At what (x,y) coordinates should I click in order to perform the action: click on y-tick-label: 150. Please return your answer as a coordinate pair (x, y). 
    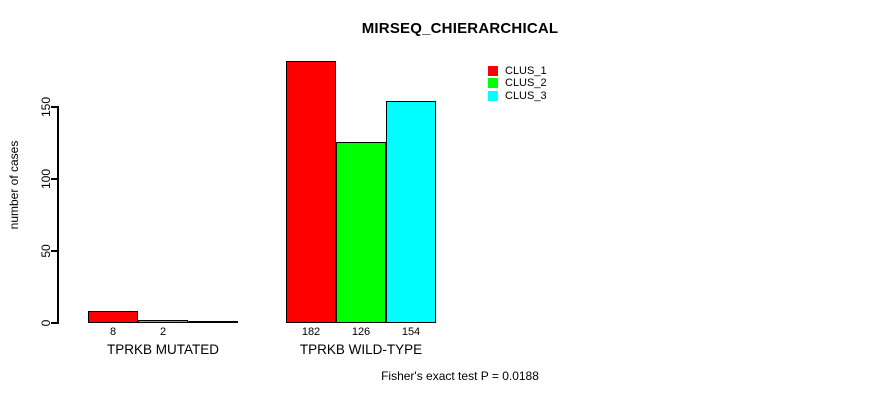
    Looking at the image, I should click on (46, 107).